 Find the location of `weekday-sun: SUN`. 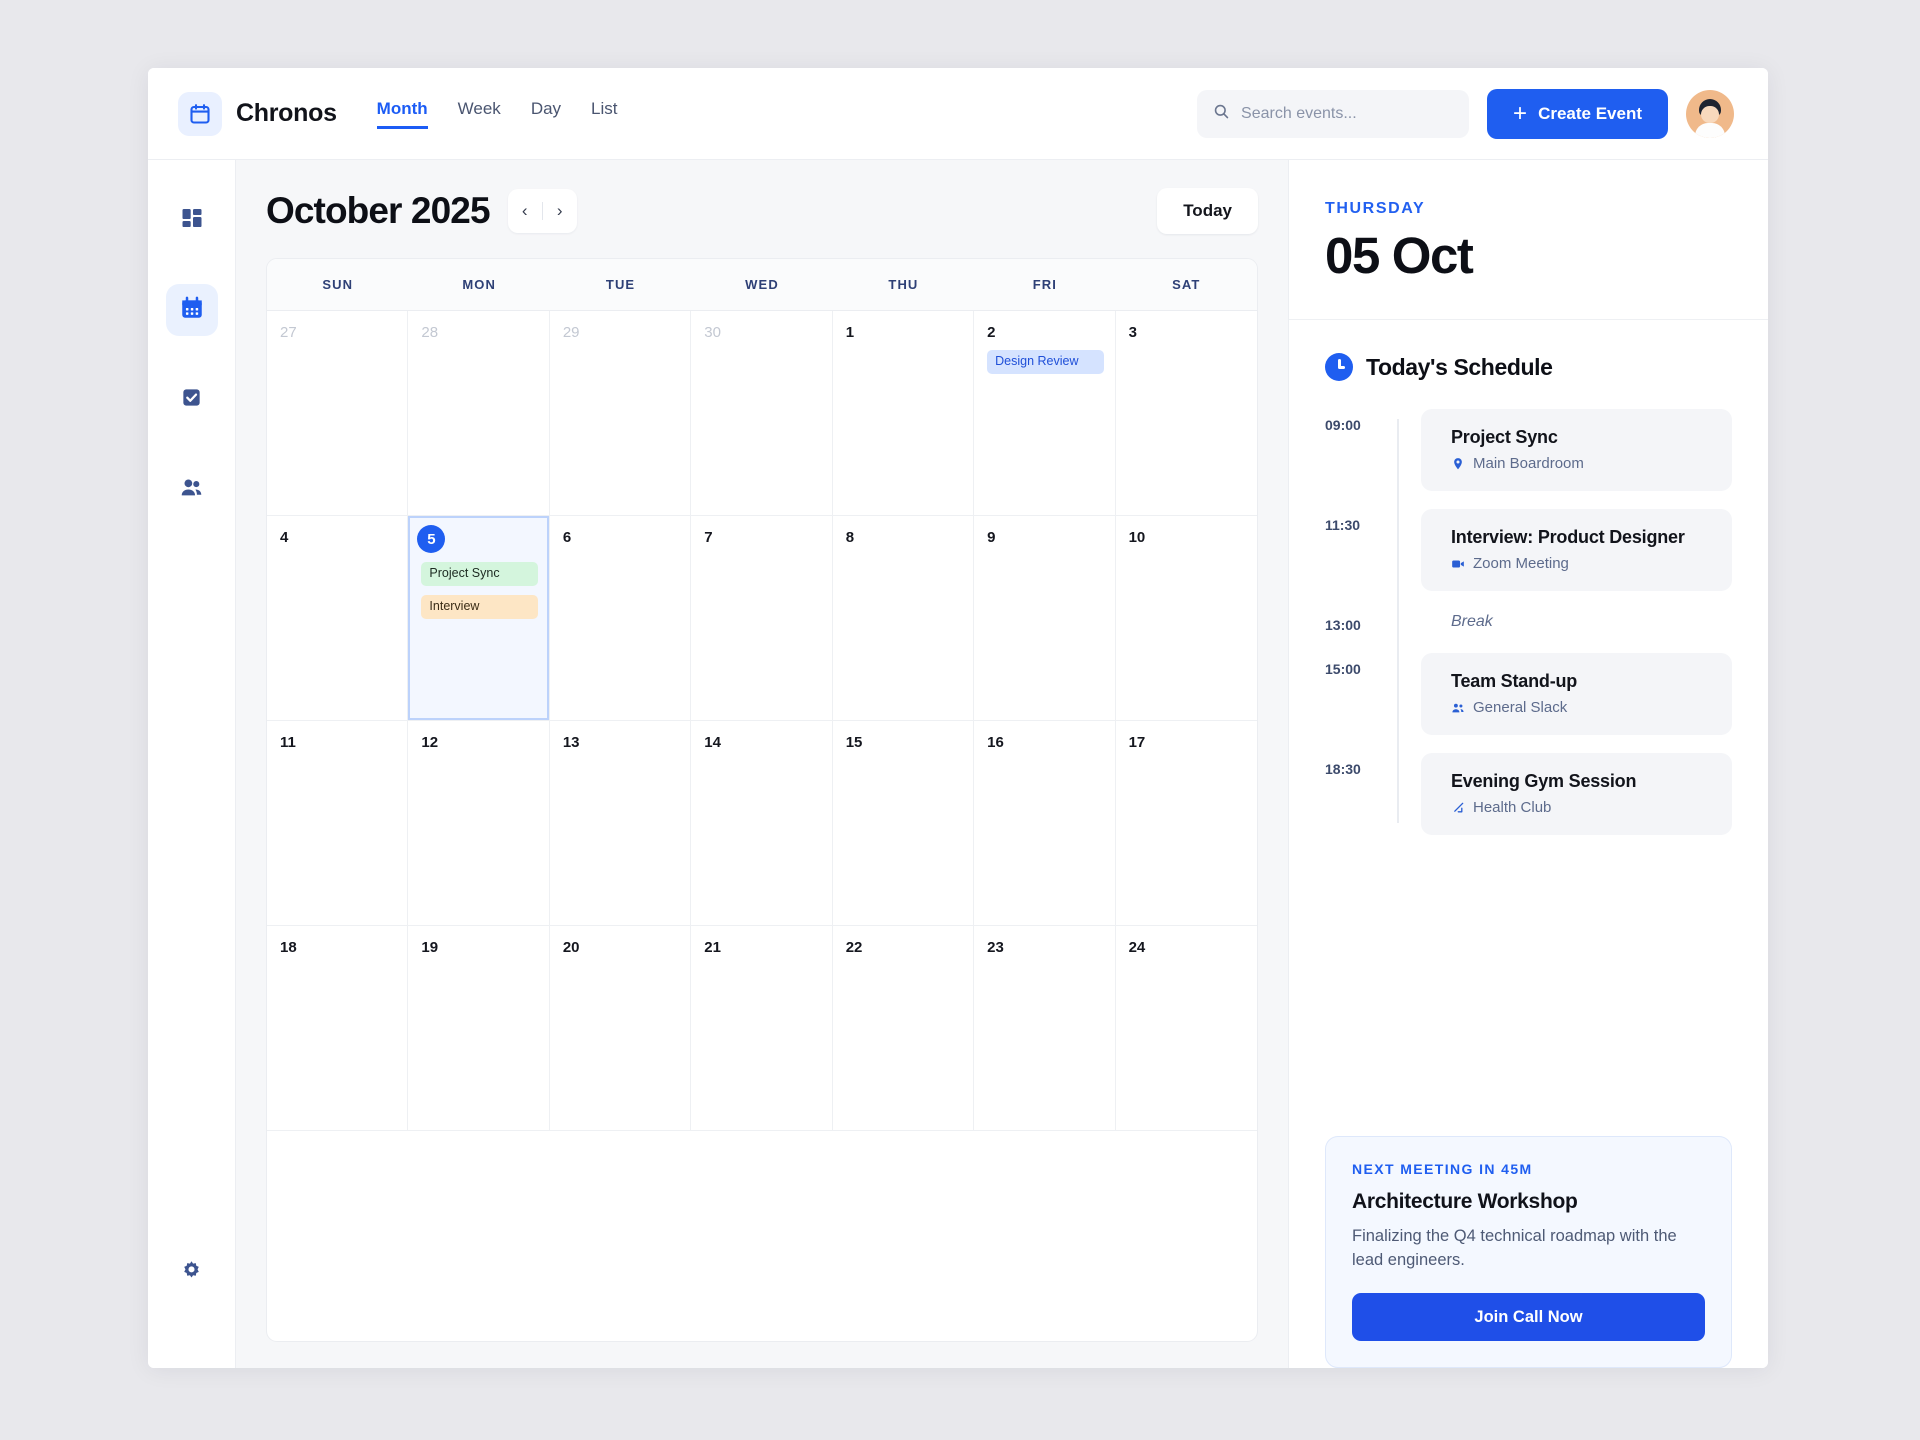

weekday-sun: SUN is located at coordinates (338, 284).